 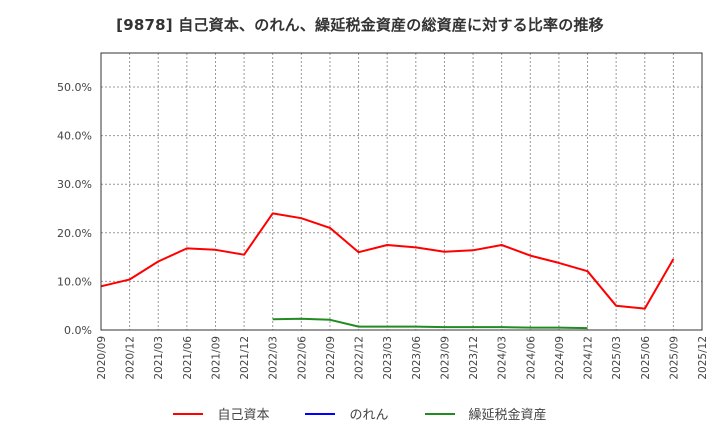 I want to click on x-tick-label: 2021/12, so click(x=245, y=358).